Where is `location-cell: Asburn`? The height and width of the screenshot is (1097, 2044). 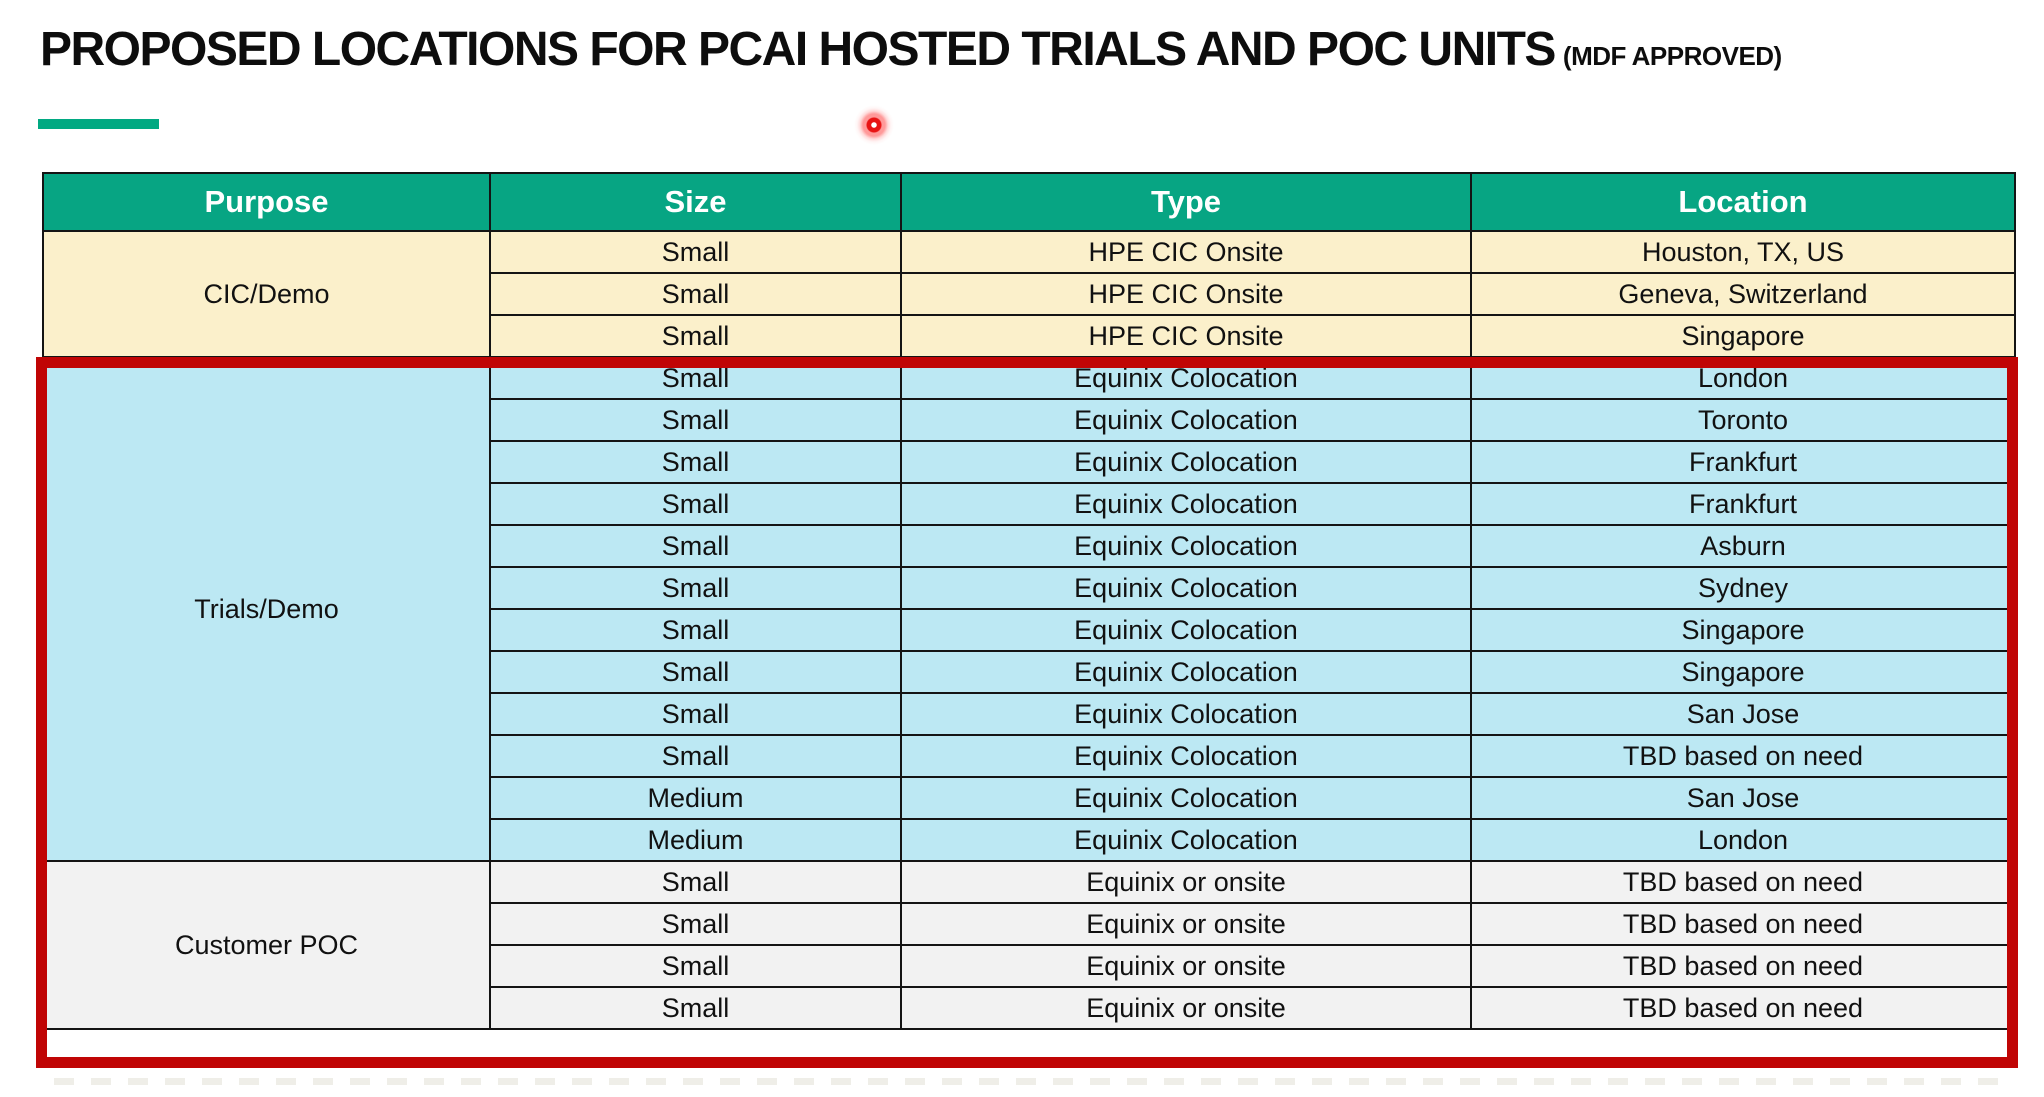 location-cell: Asburn is located at coordinates (1743, 546).